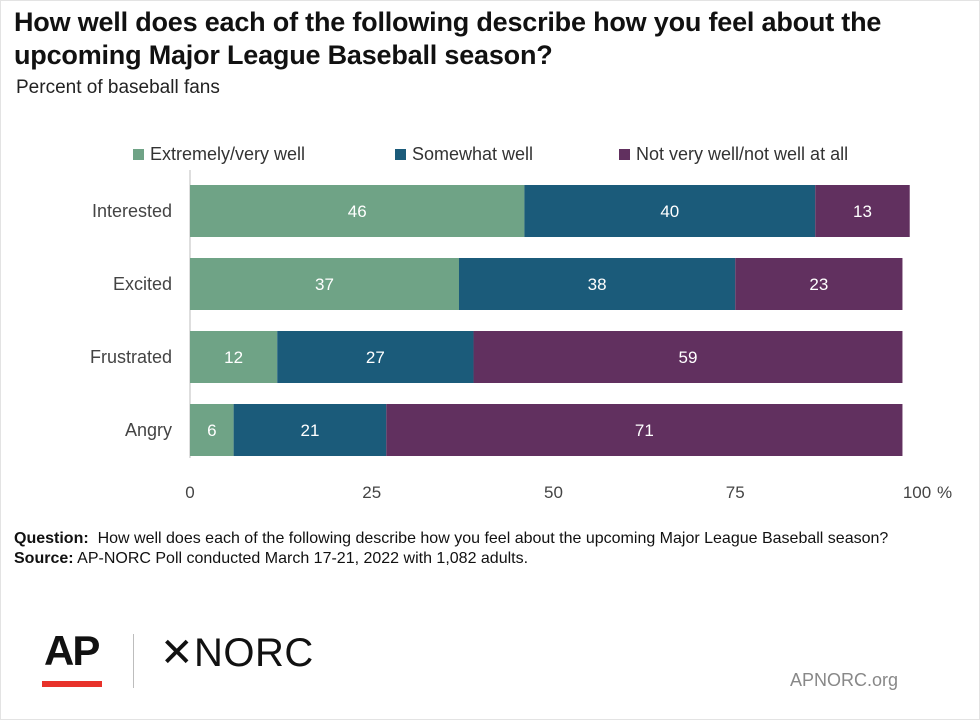 Image resolution: width=980 pixels, height=720 pixels. I want to click on bar-value-label: 40, so click(669, 211).